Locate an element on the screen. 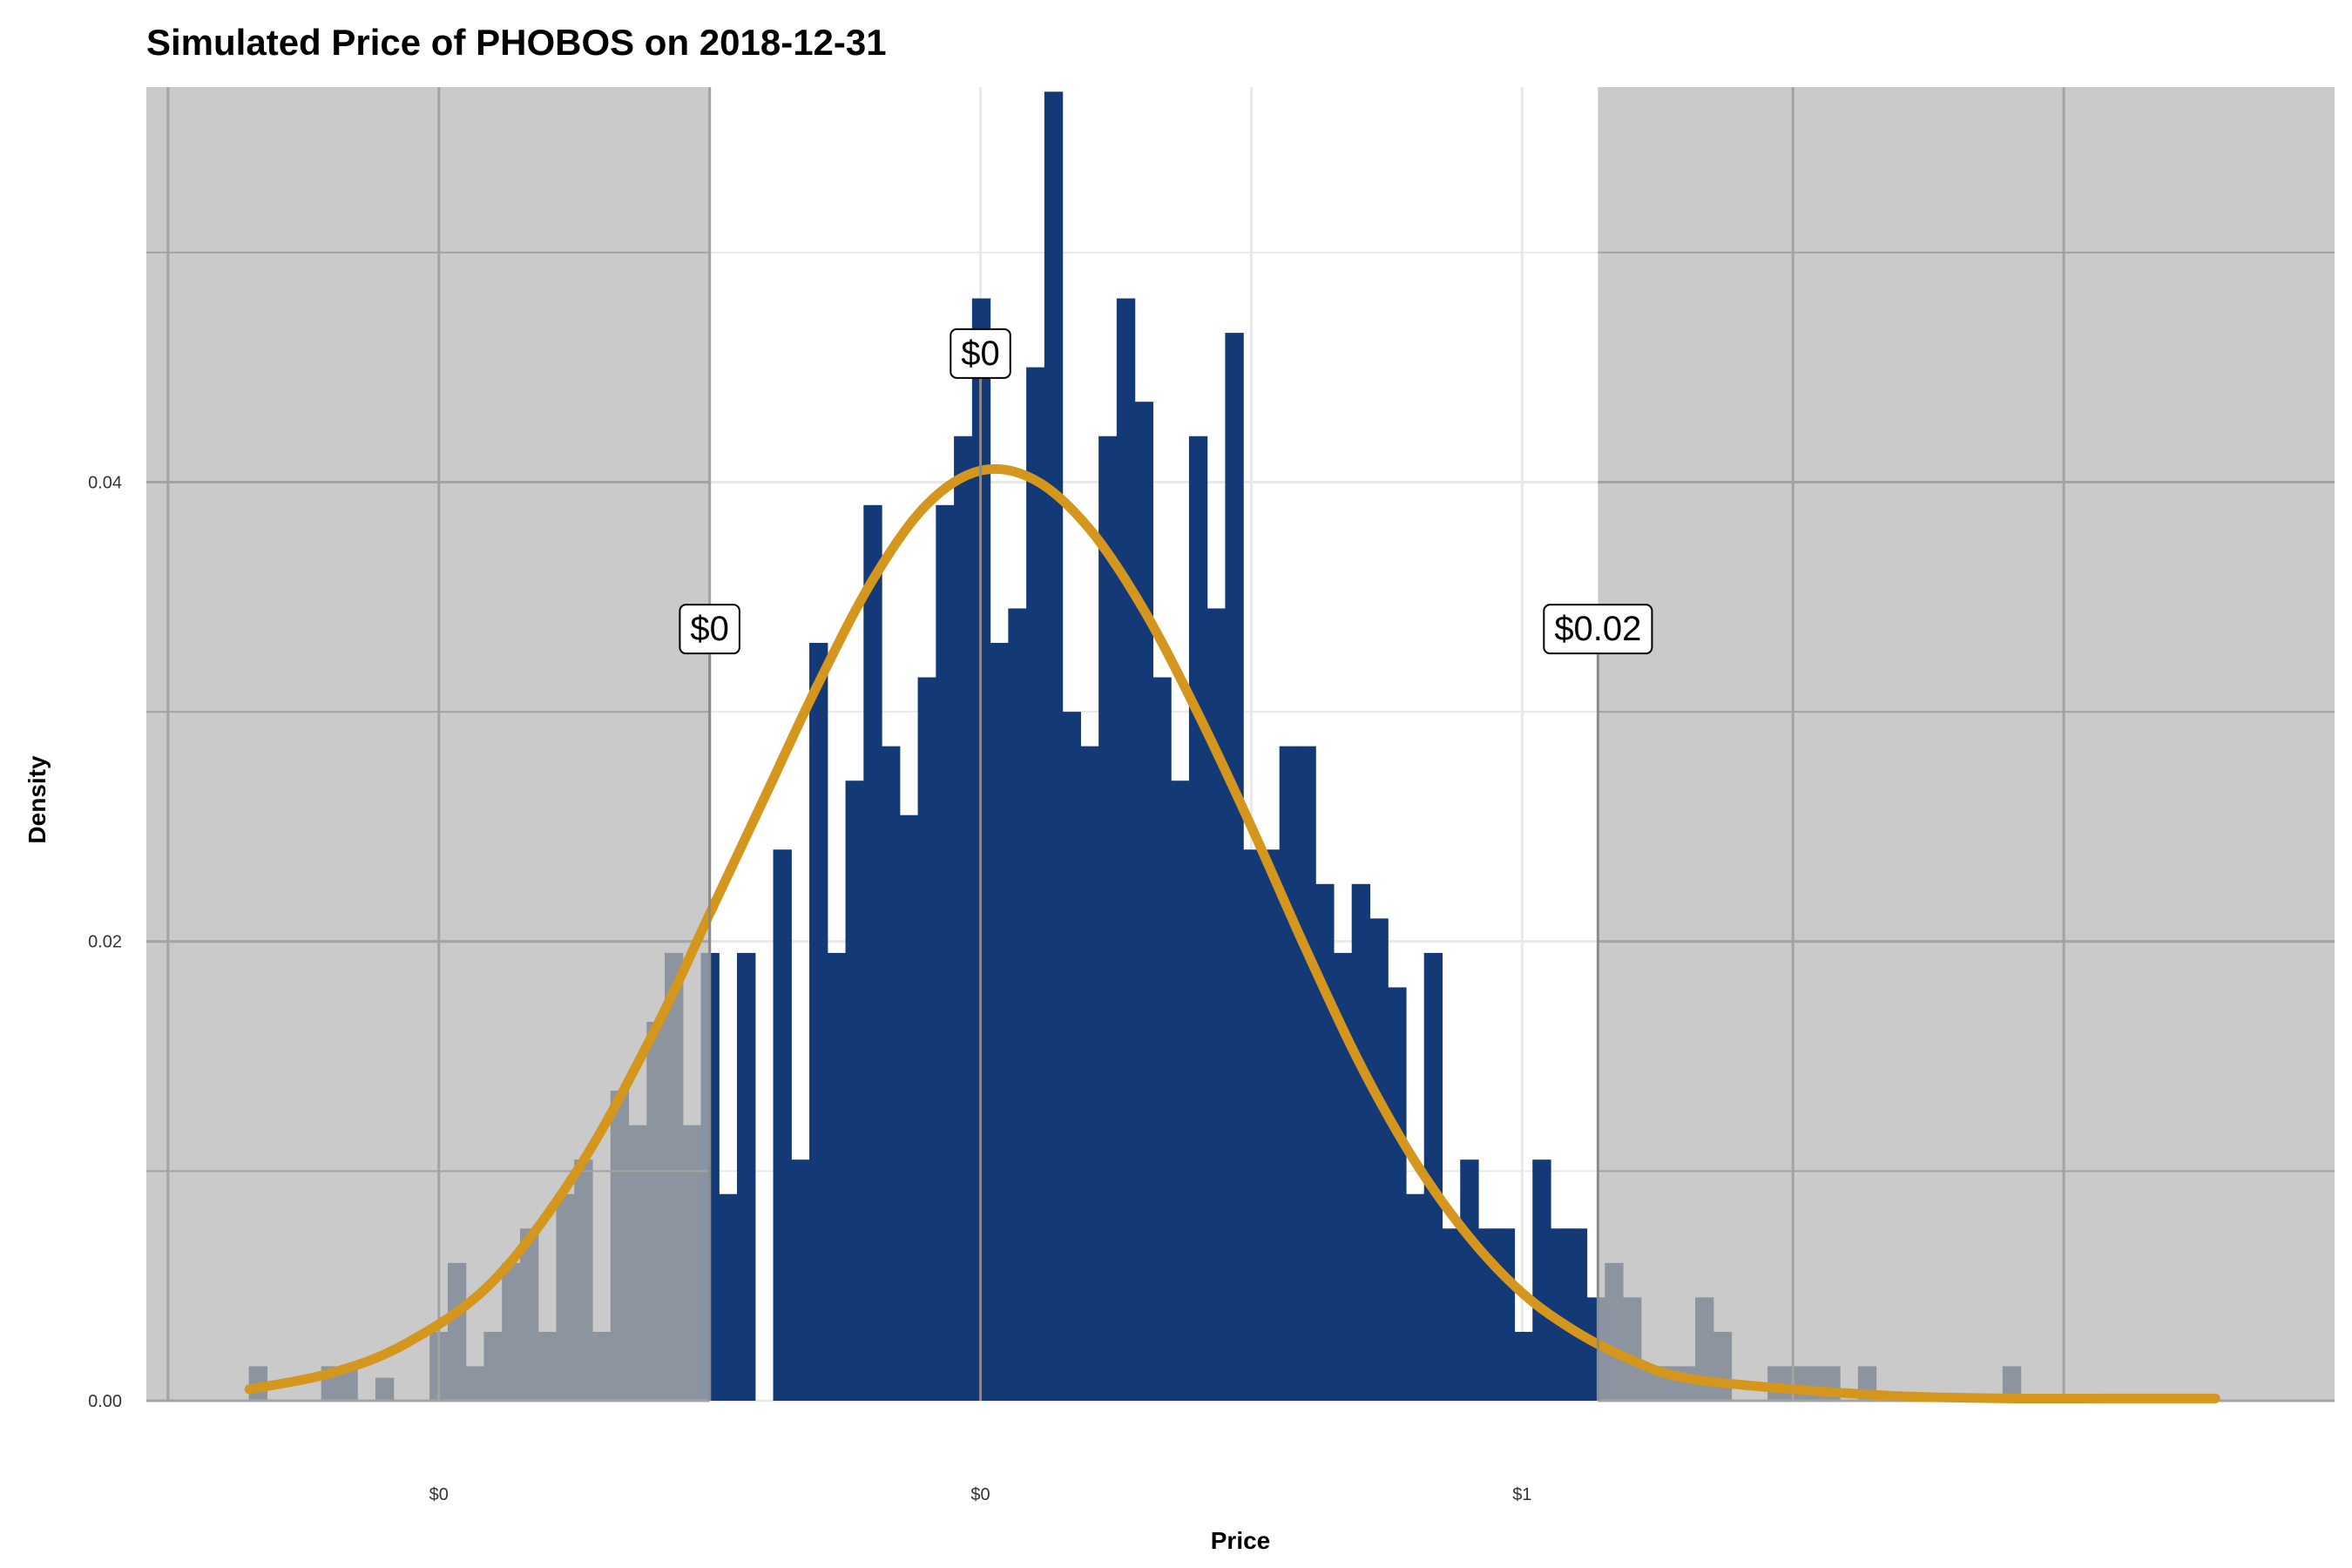 Image resolution: width=2352 pixels, height=1568 pixels. y-tick-label: 0.00 is located at coordinates (105, 1401).